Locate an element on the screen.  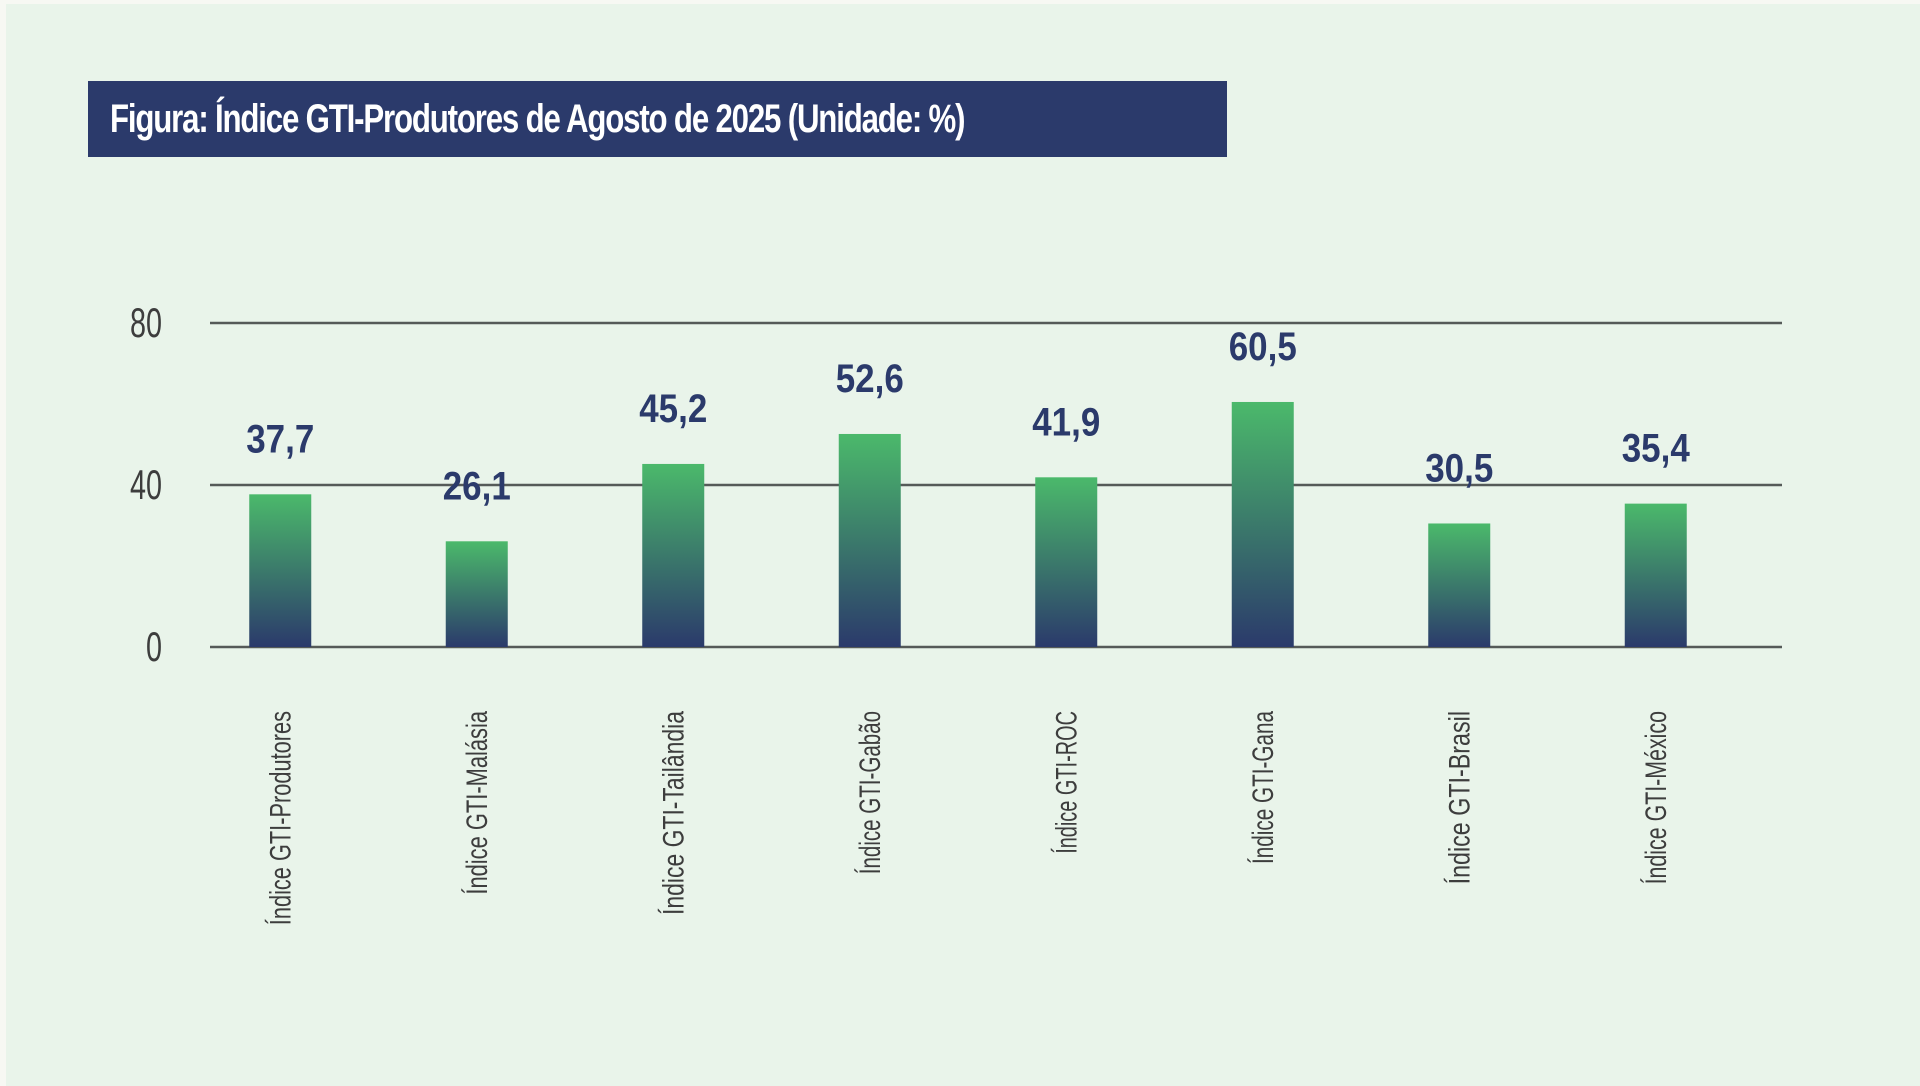
data-label: 26,1 is located at coordinates (477, 486).